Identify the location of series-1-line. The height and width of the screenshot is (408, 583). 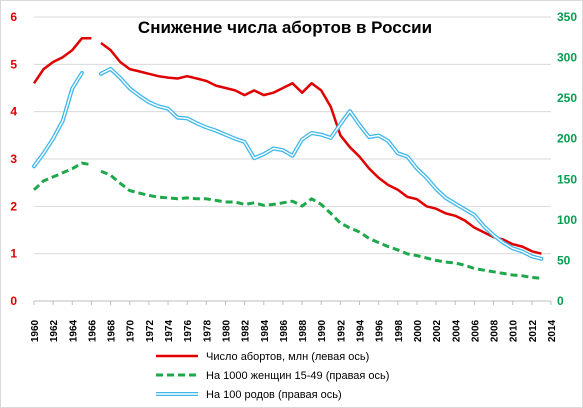
(62, 176).